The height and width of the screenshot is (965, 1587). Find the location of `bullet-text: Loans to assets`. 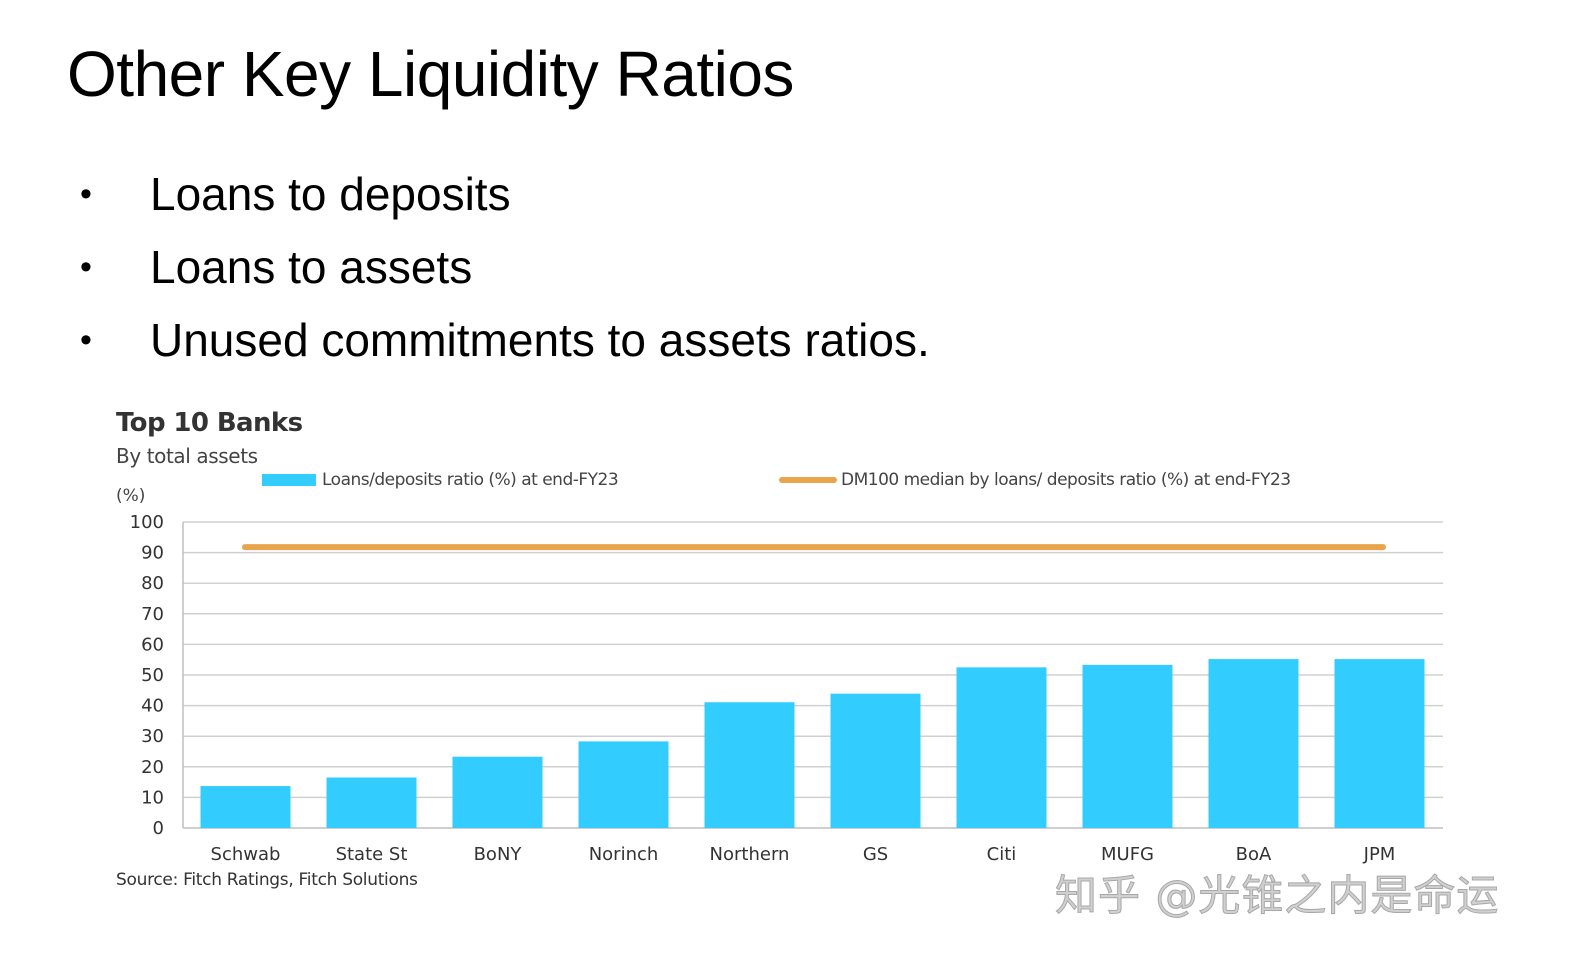

bullet-text: Loans to assets is located at coordinates (311, 267).